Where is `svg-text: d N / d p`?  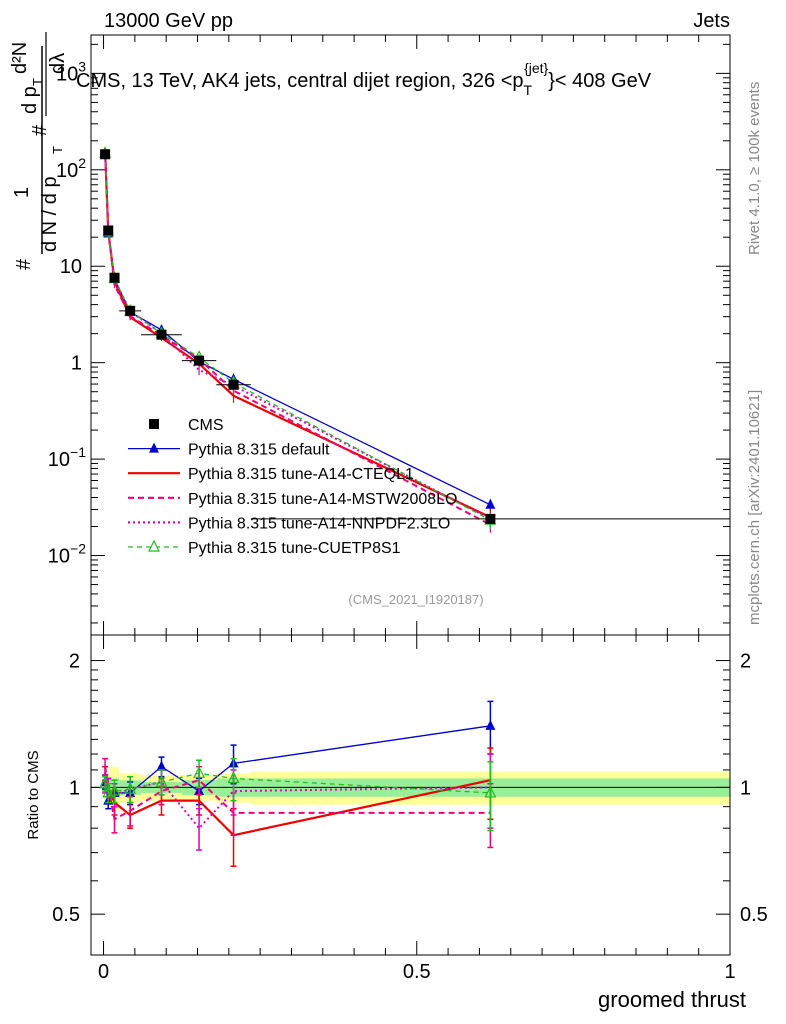 svg-text: d N / d p is located at coordinates (50, 214).